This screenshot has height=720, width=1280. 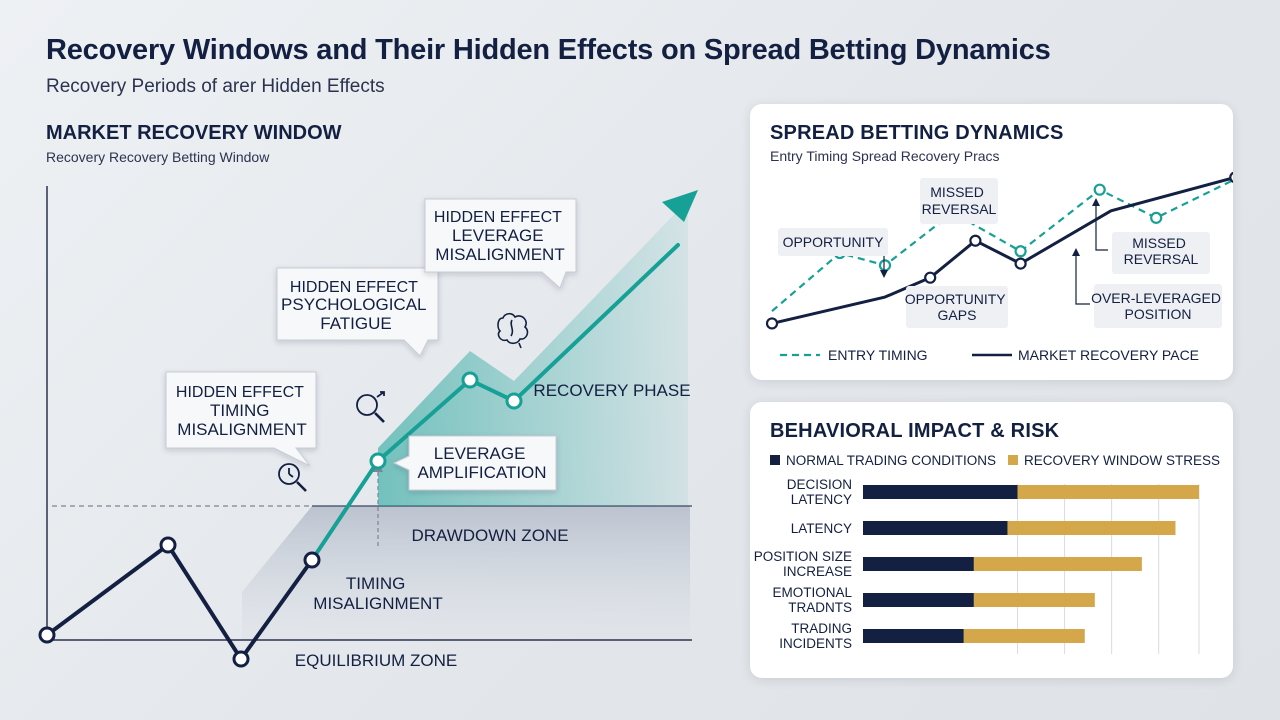 I want to click on legend-normal-label: NORMAL TRADING CONDITIONS, so click(x=891, y=460).